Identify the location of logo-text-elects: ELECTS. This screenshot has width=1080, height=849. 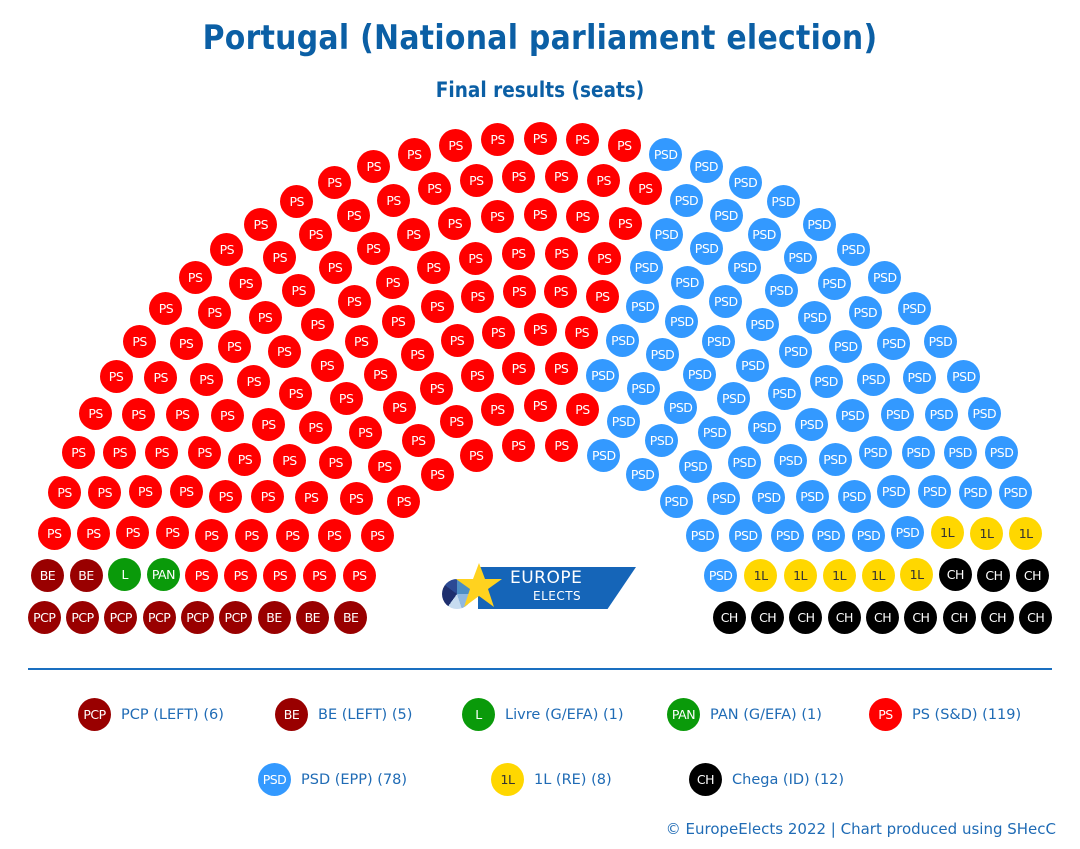
(557, 596).